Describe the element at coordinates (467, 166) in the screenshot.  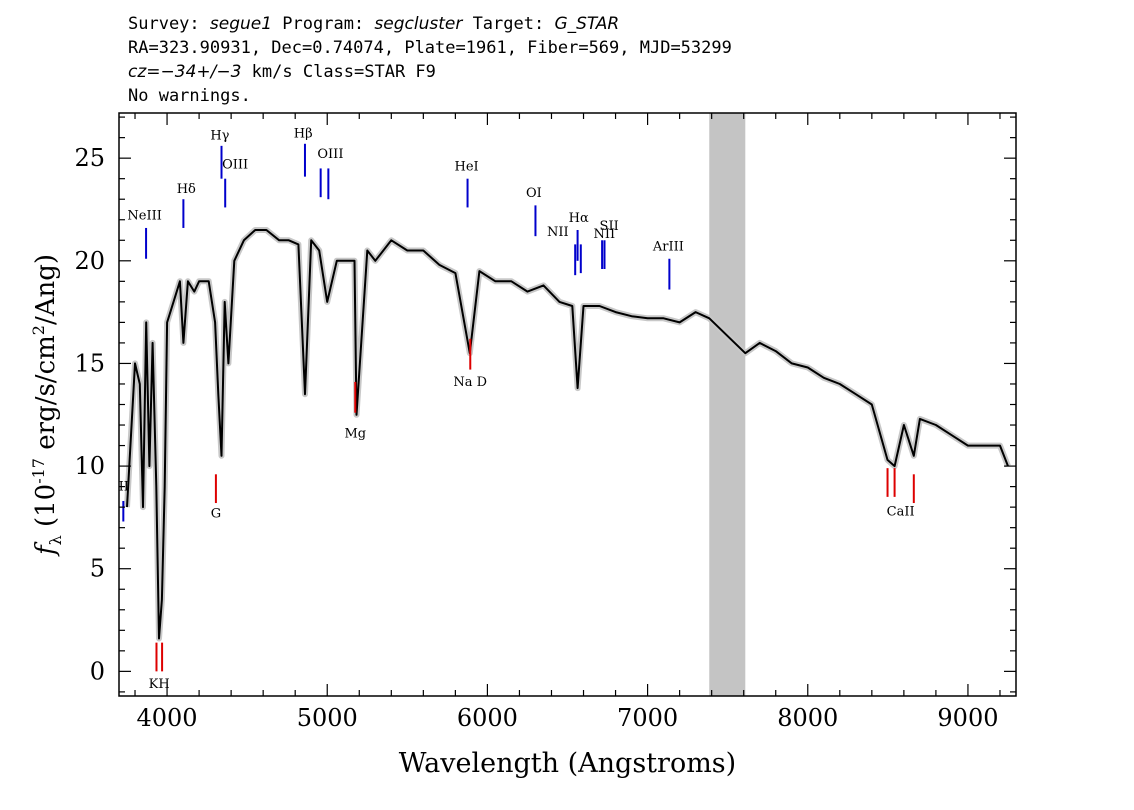
I see `emission-line-label-7: HeI` at that location.